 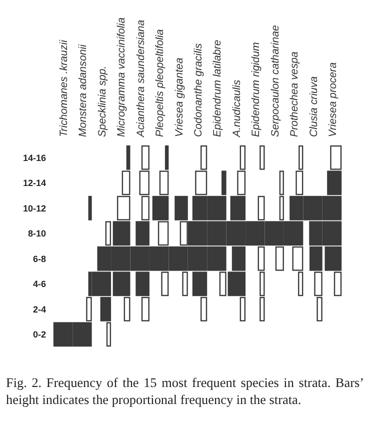 I want to click on chart-title: Codonanthe gracilis, so click(x=198, y=89).